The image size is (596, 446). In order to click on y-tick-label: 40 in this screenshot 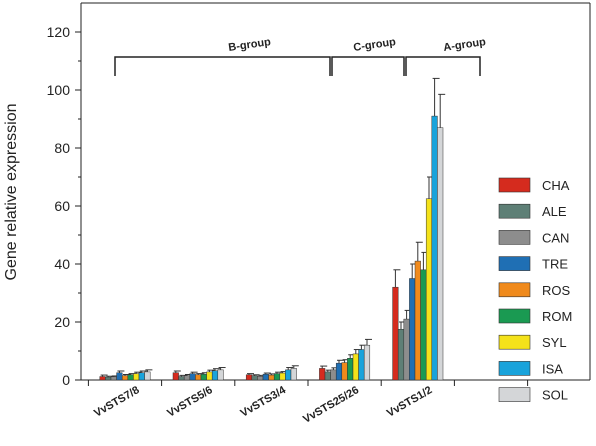, I will do `click(62, 264)`.